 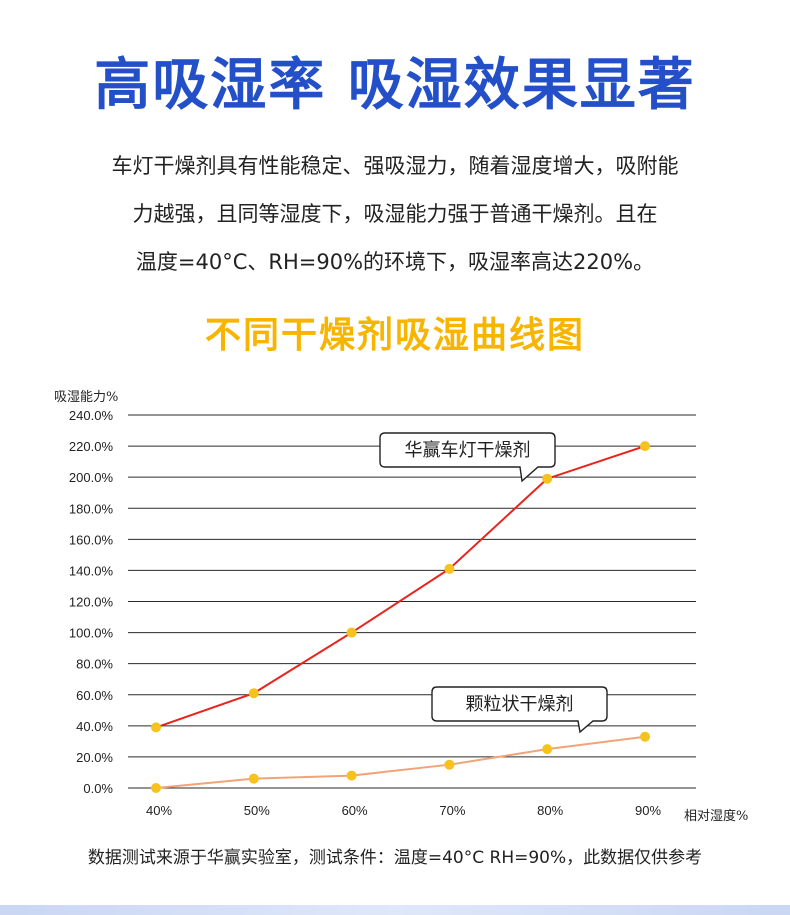 What do you see at coordinates (94, 757) in the screenshot?
I see `y-tick-label: 20.0%` at bounding box center [94, 757].